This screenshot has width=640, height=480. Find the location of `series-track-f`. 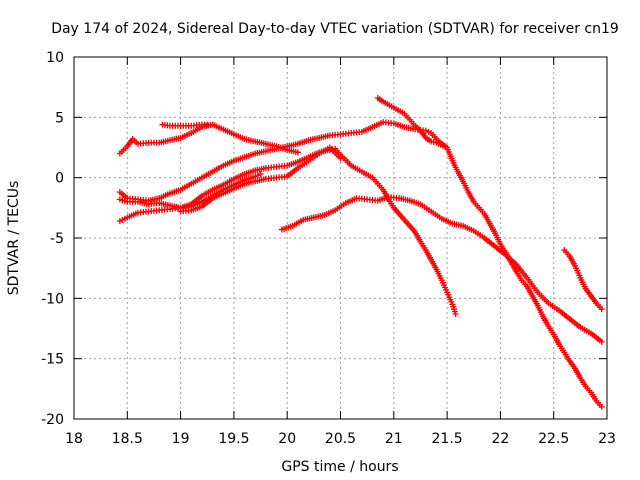

series-track-f is located at coordinates (190, 198).